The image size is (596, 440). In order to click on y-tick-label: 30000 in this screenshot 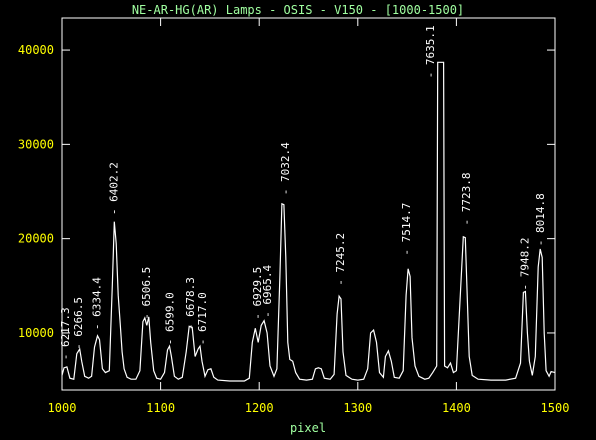, I will do `click(36, 144)`.